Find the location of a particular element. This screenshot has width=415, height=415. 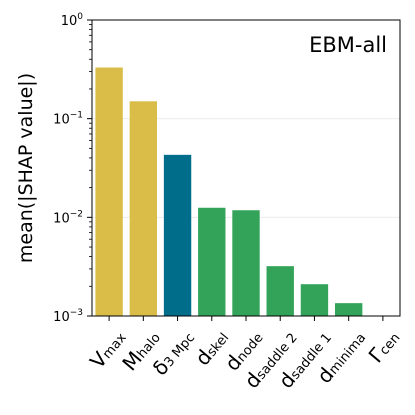

y-tick-label: 10⁻³ is located at coordinates (68, 316).